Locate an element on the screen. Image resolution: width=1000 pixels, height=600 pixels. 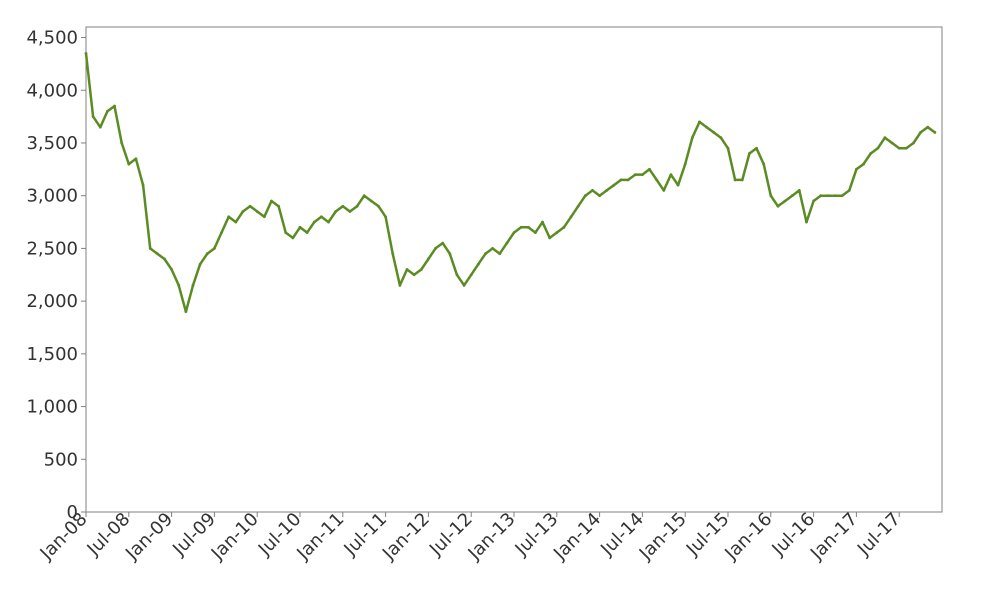
y-tick-label: 1,000 is located at coordinates (52, 407).